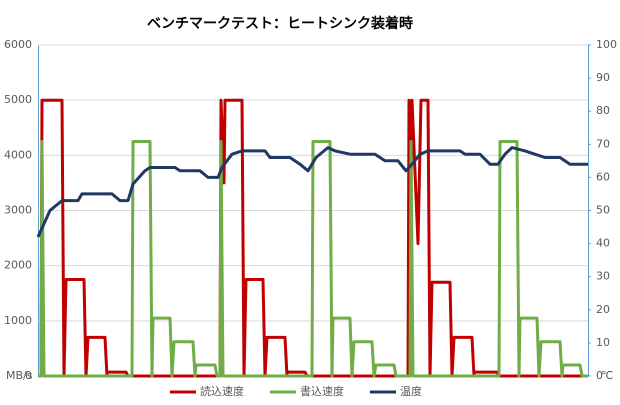 The height and width of the screenshot is (405, 620). What do you see at coordinates (322, 391) in the screenshot?
I see `legend-label: 書込速度` at bounding box center [322, 391].